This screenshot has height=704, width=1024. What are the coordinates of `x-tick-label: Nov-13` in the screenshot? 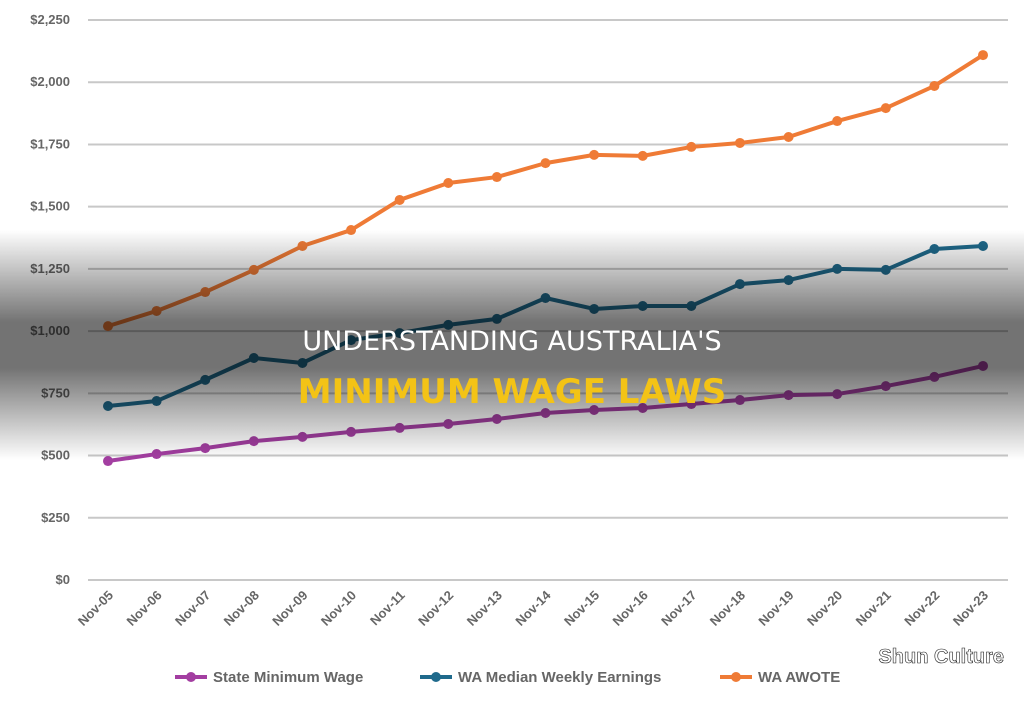 It's located at (484, 608).